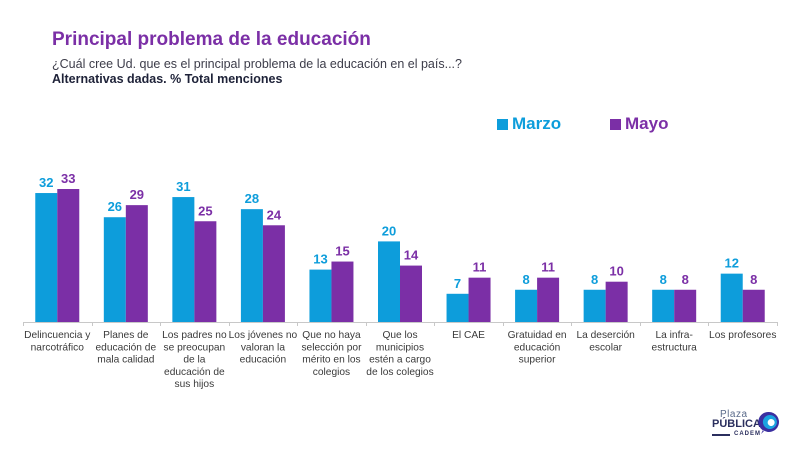 This screenshot has width=800, height=450. What do you see at coordinates (457, 283) in the screenshot?
I see `data-label-marzo: 7` at bounding box center [457, 283].